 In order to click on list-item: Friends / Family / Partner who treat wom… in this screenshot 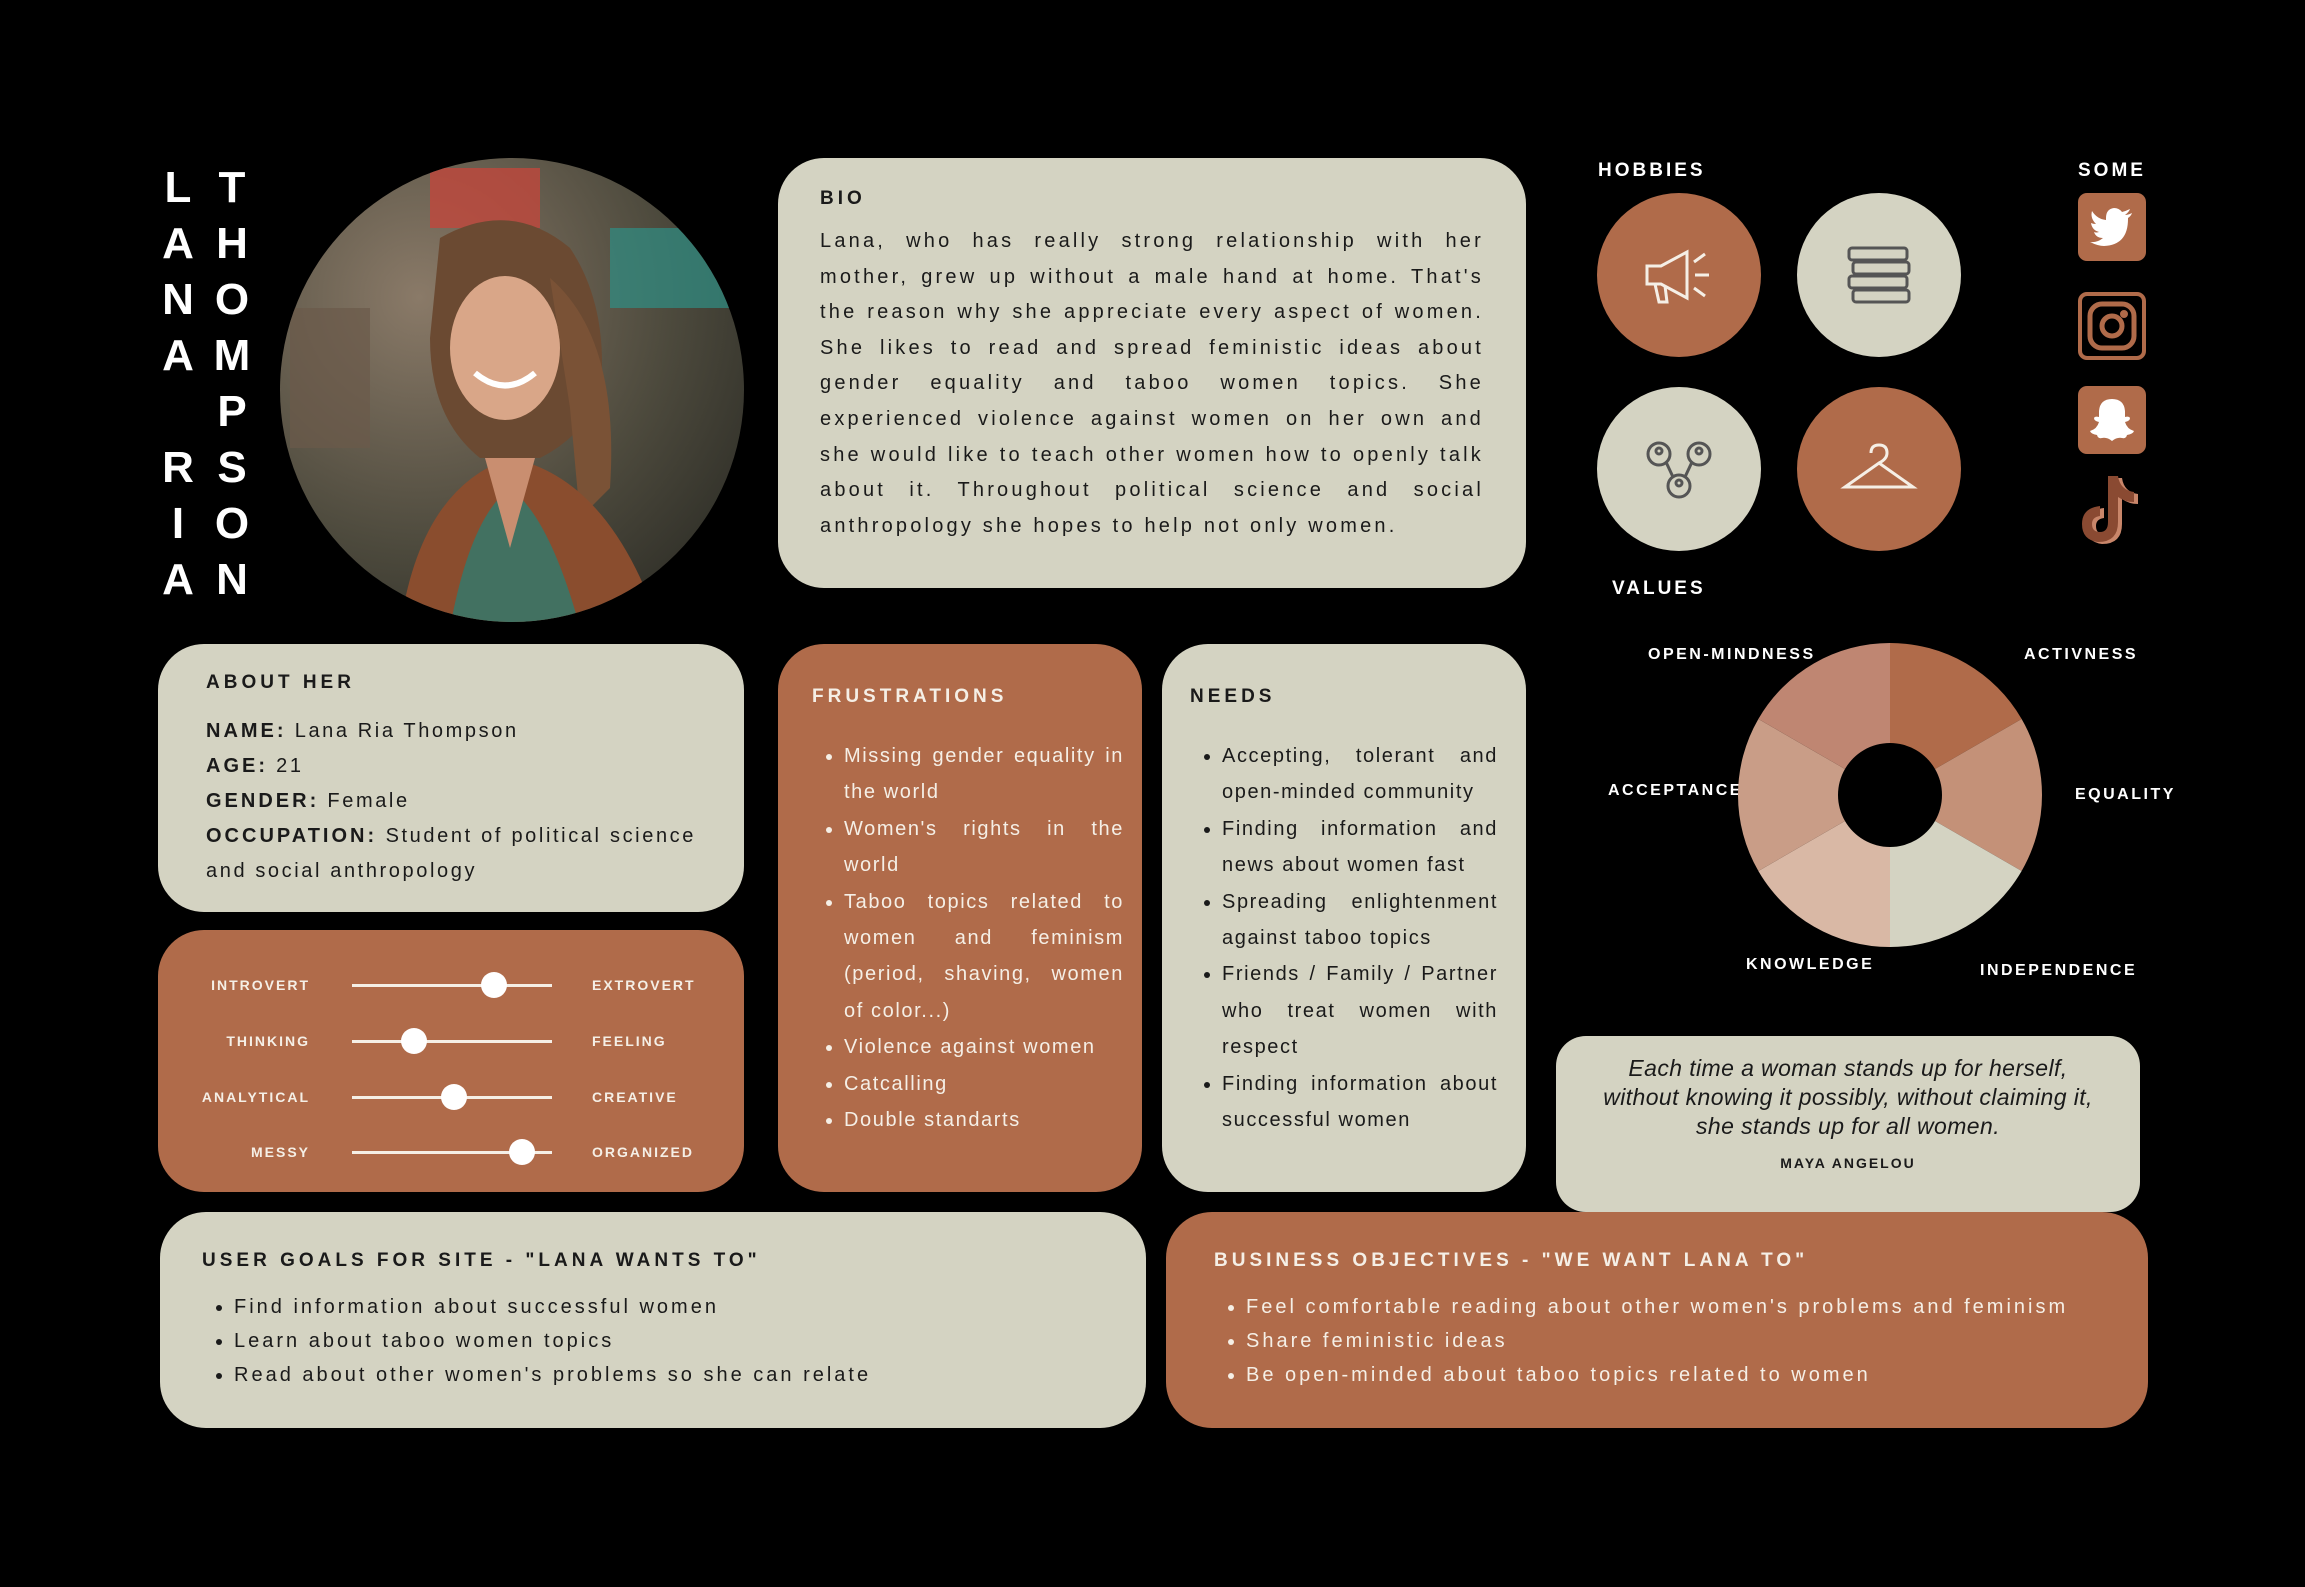, I will do `click(1360, 1010)`.